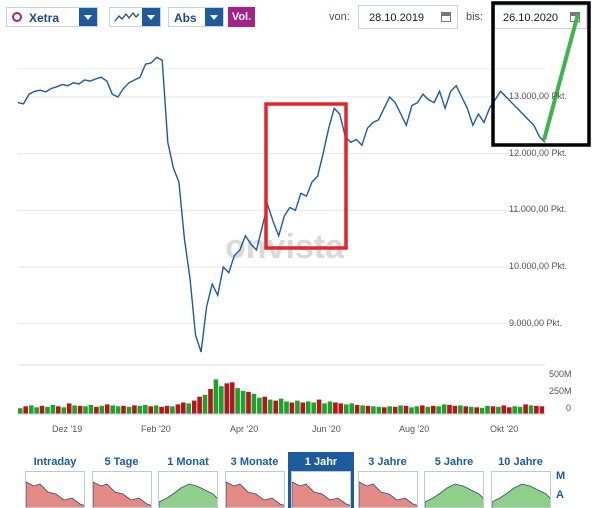 The height and width of the screenshot is (508, 595). Describe the element at coordinates (244, 429) in the screenshot. I see `x-tick-label: Apr '20` at that location.